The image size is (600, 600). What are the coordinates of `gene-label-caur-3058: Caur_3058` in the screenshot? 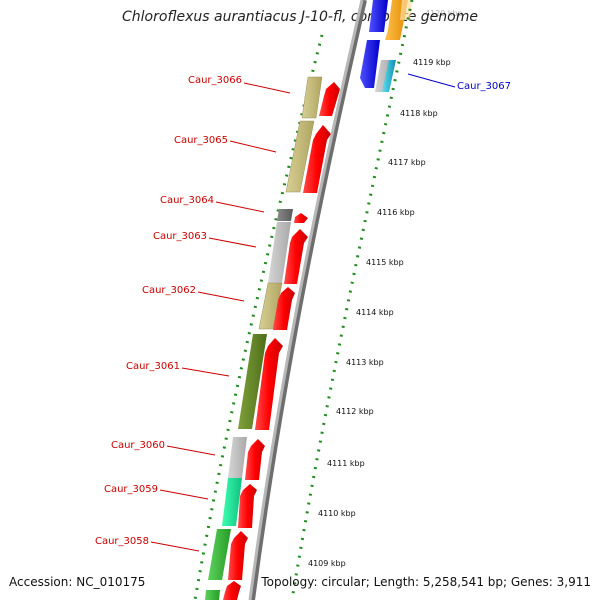 It's located at (122, 541).